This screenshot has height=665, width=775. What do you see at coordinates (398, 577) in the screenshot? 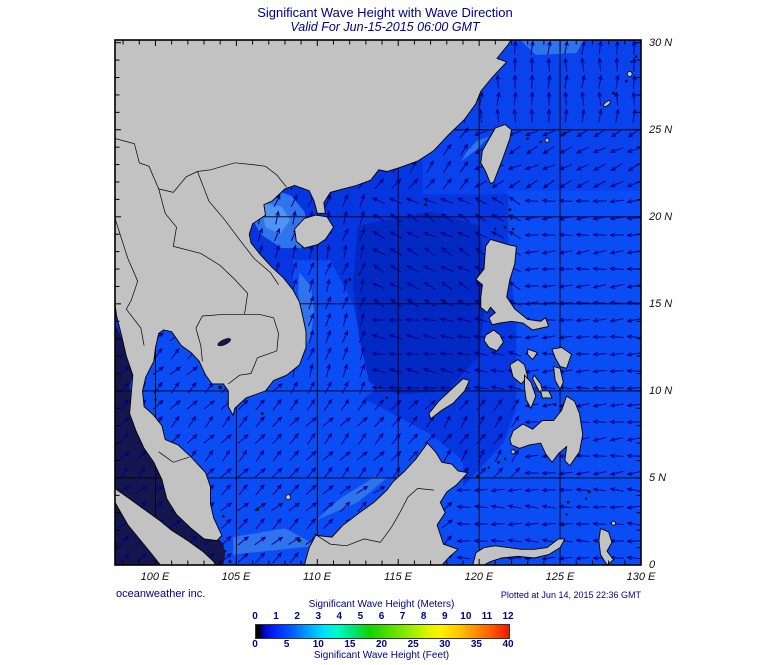
I see `lon-label-115e: 115 E` at bounding box center [398, 577].